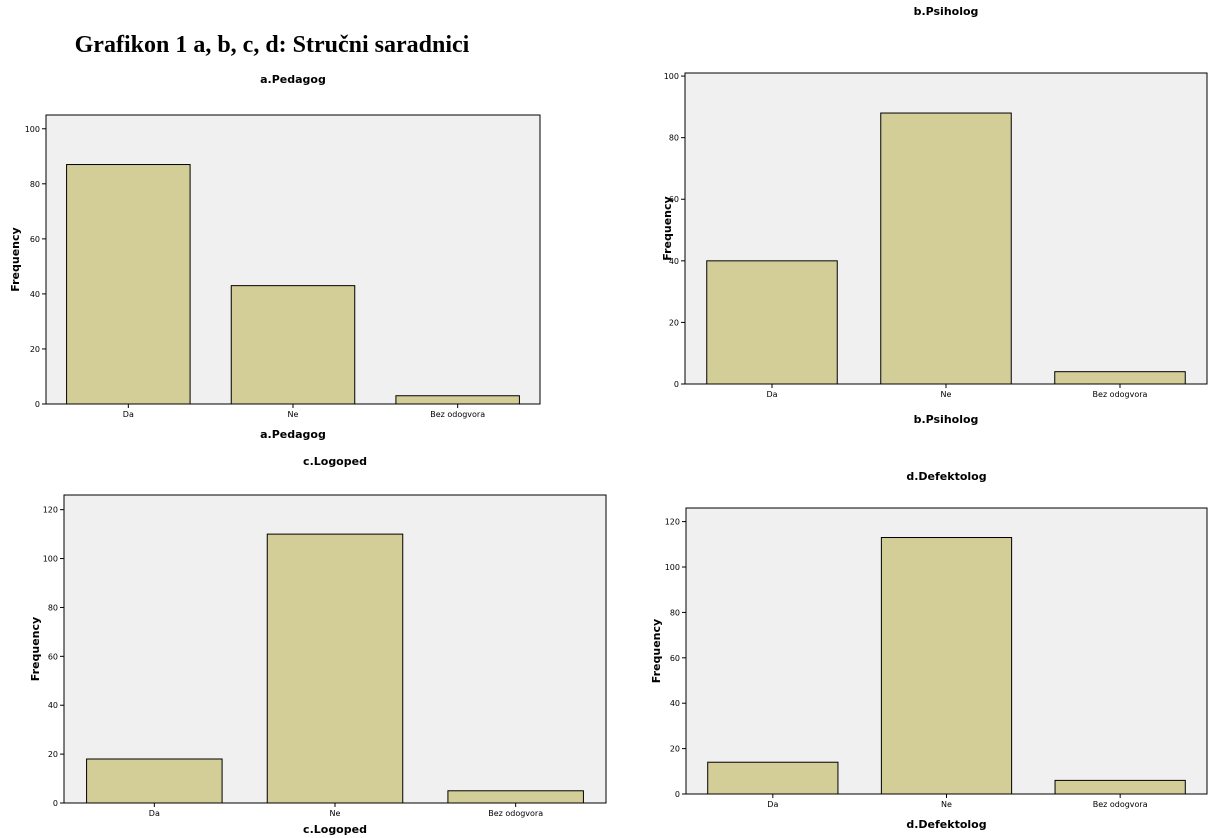 The image size is (1211, 838). I want to click on chart-title: a.Pedagog, so click(293, 79).